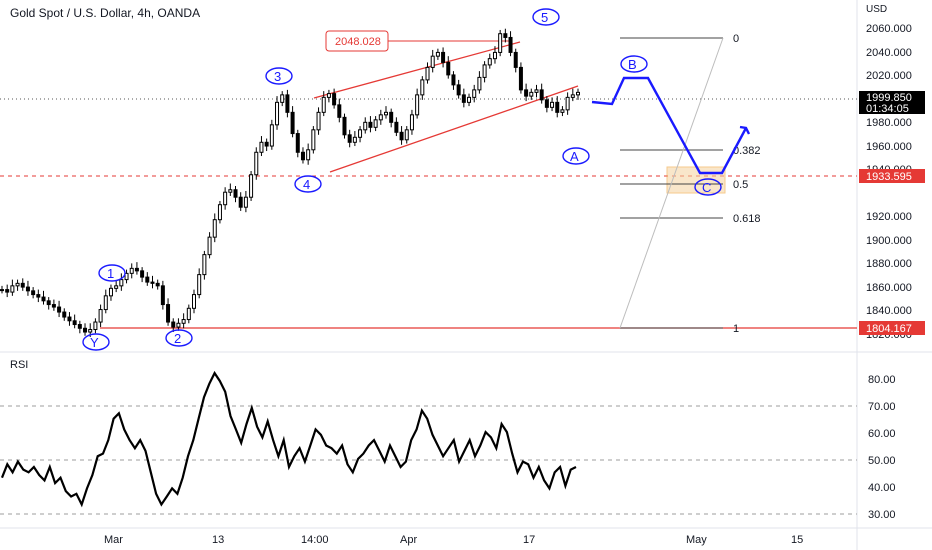 The width and height of the screenshot is (932, 550). What do you see at coordinates (882, 434) in the screenshot?
I see `rsi-tick: 60.00` at bounding box center [882, 434].